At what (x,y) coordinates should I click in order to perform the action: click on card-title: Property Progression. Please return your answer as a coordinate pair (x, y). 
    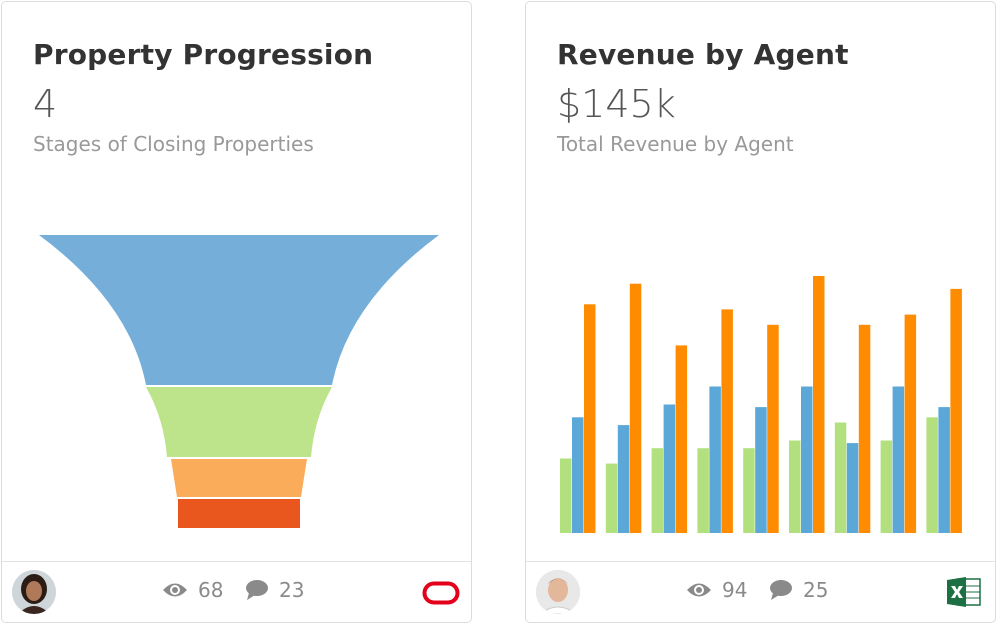
    Looking at the image, I should click on (203, 54).